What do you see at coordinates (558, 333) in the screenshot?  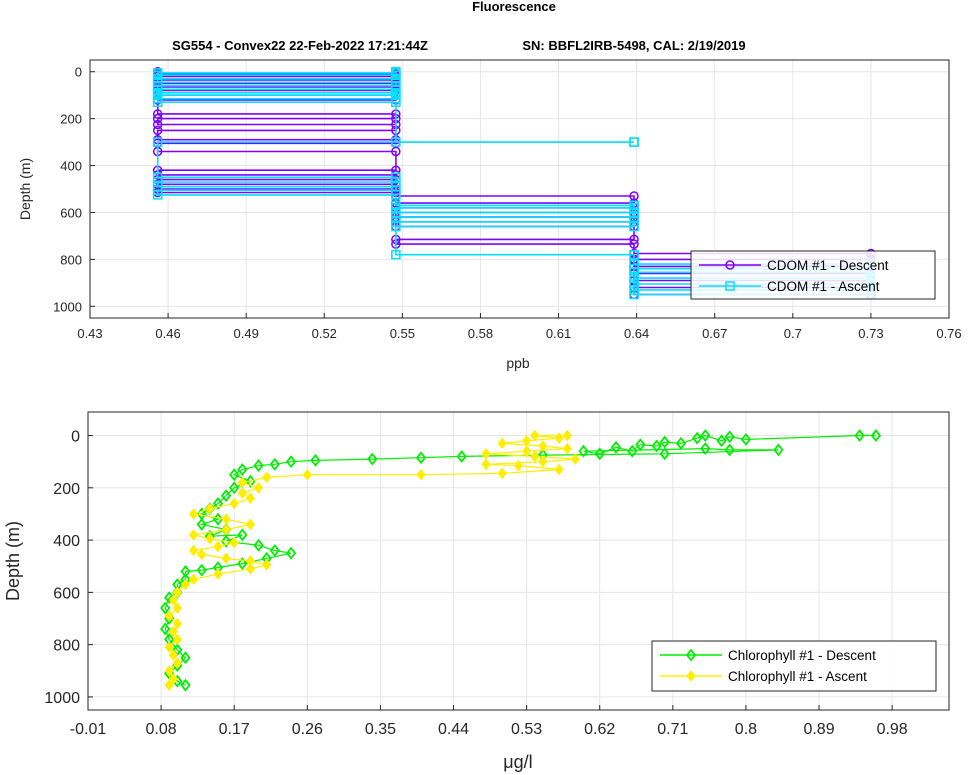 I see `x-tick-label: 0.61` at bounding box center [558, 333].